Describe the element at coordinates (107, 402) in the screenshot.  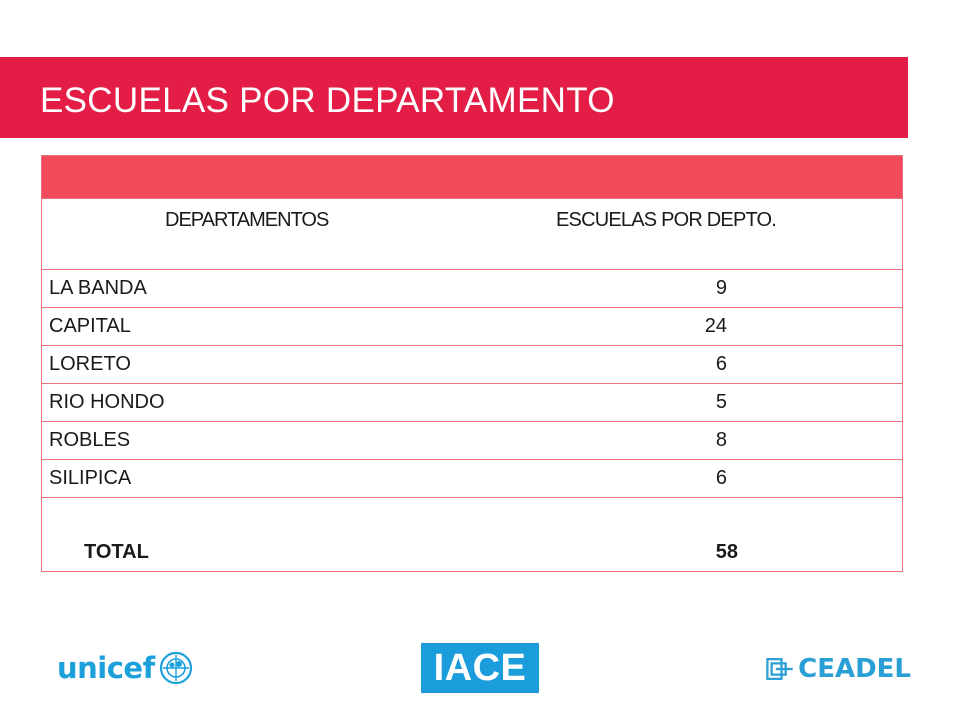
I see `department-name: RIO HONDO` at that location.